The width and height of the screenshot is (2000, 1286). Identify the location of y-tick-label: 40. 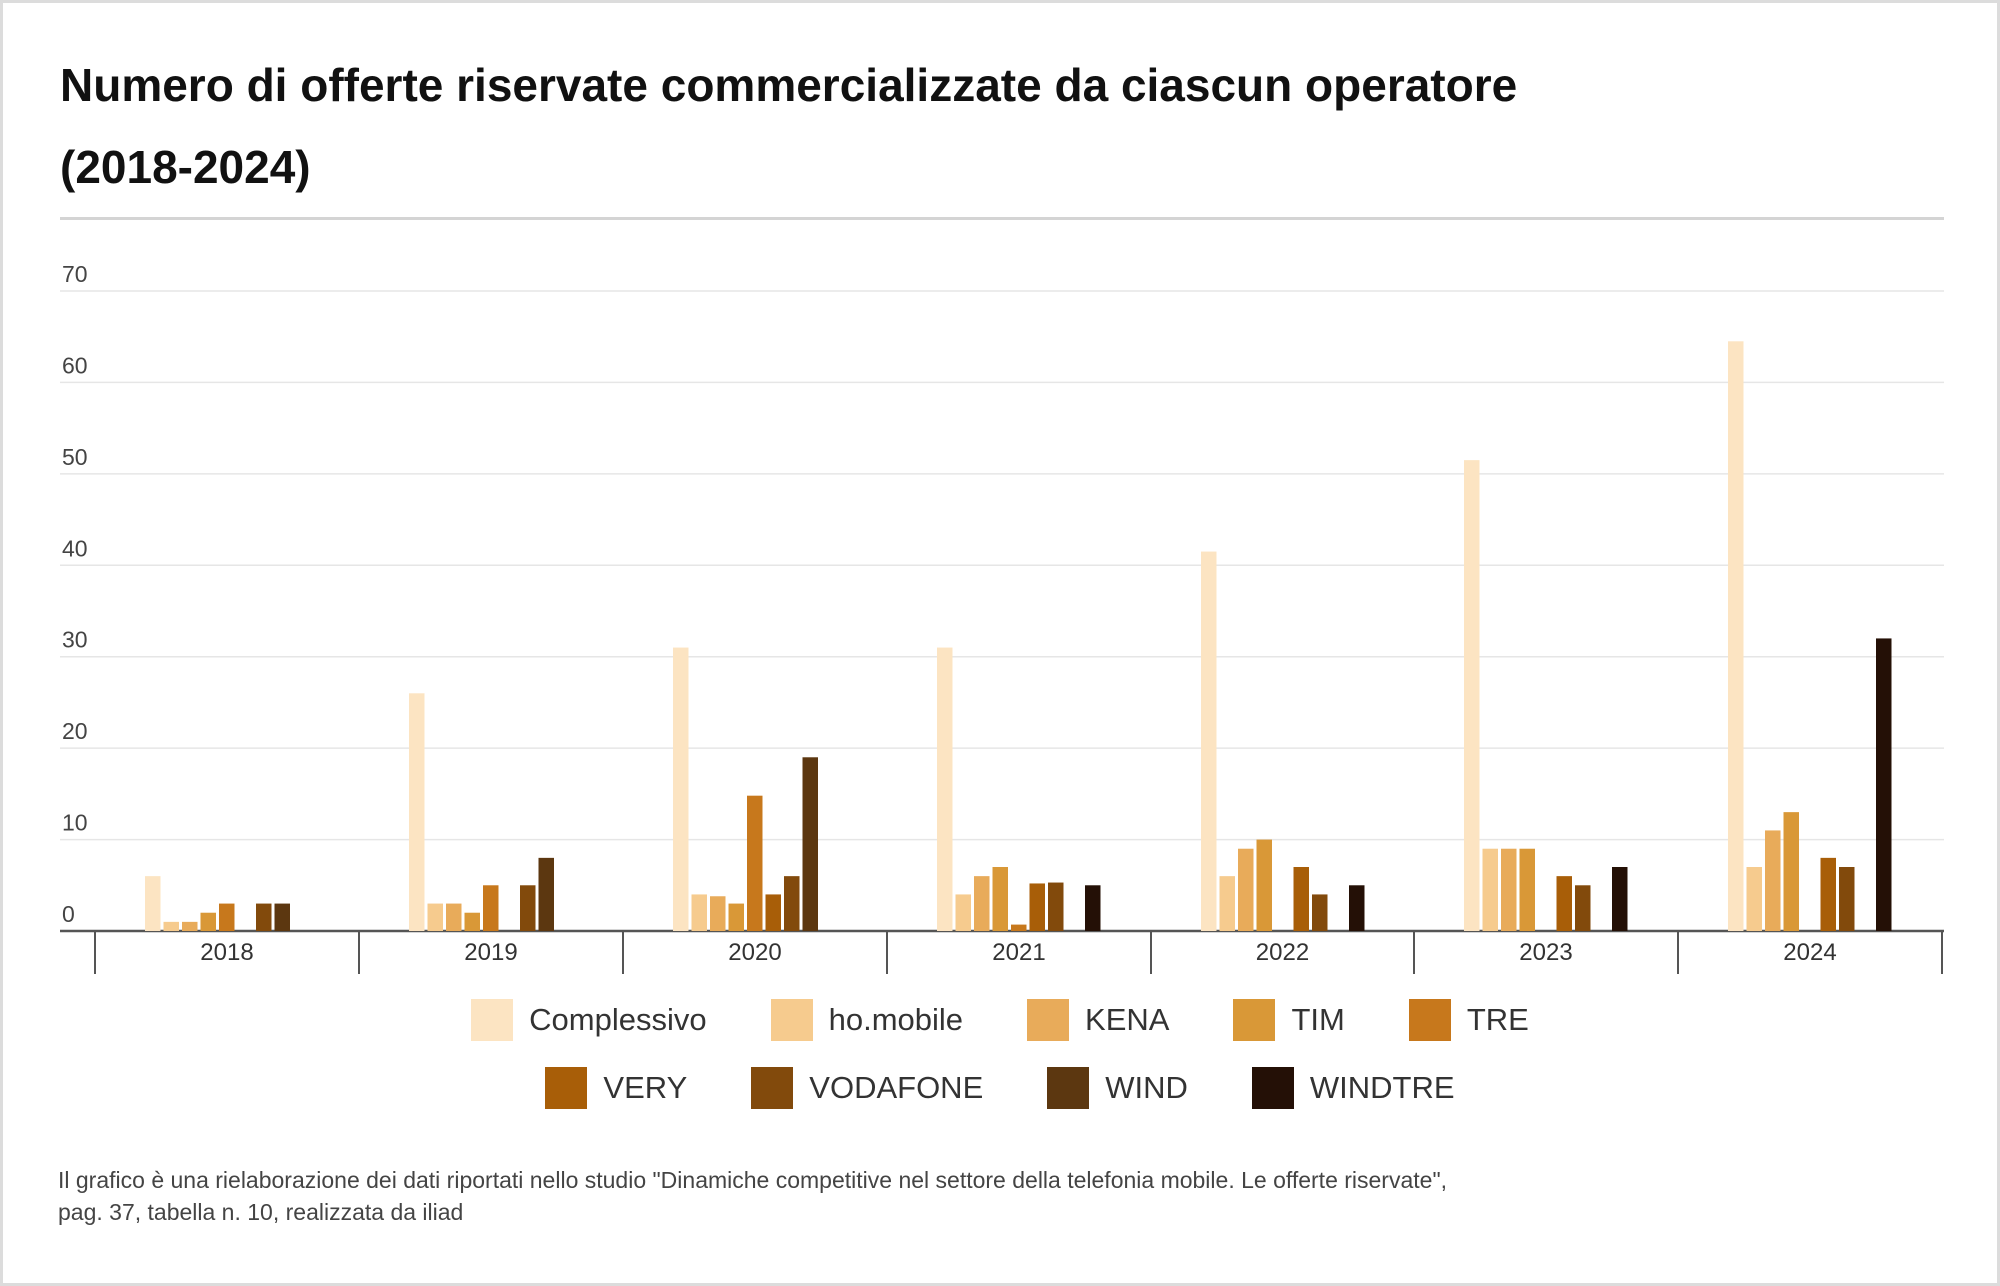
(75, 548).